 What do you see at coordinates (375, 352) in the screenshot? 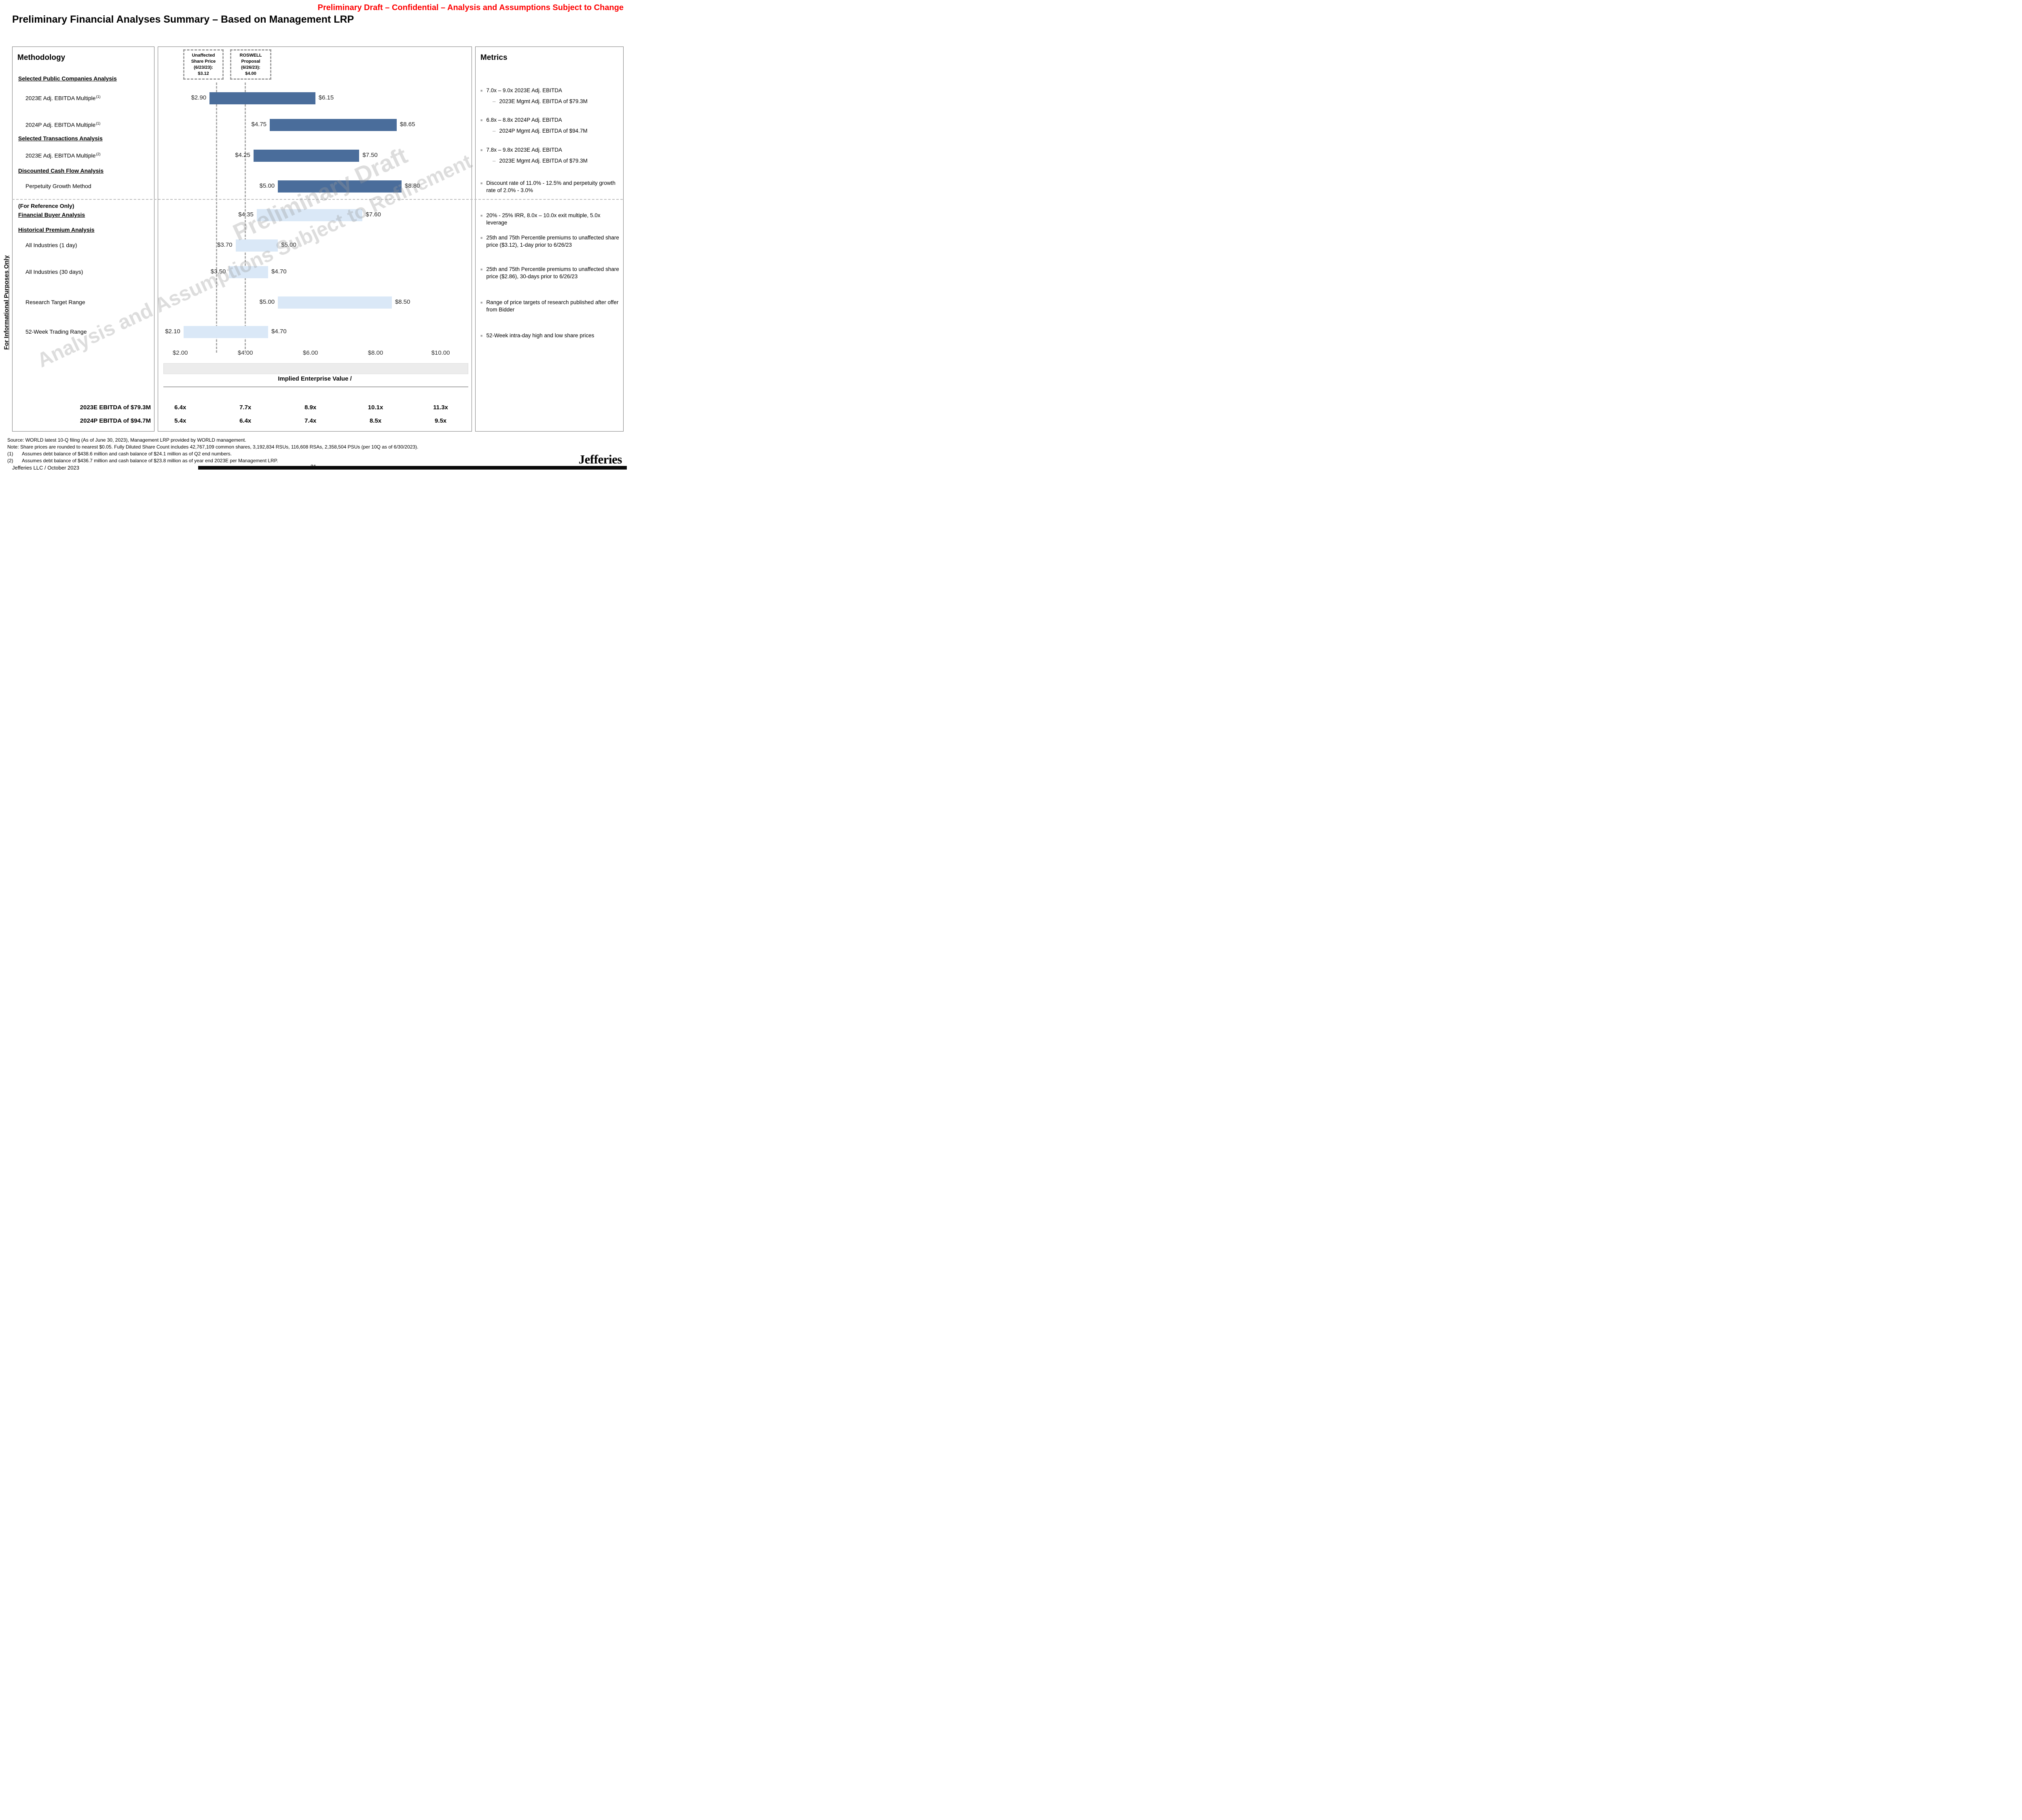
I see `x-tick-label: $8.00` at bounding box center [375, 352].